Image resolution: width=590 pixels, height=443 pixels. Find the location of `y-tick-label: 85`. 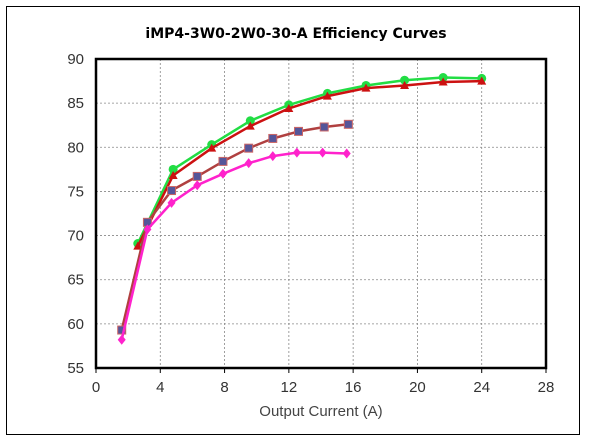

y-tick-label: 85 is located at coordinates (75, 103).